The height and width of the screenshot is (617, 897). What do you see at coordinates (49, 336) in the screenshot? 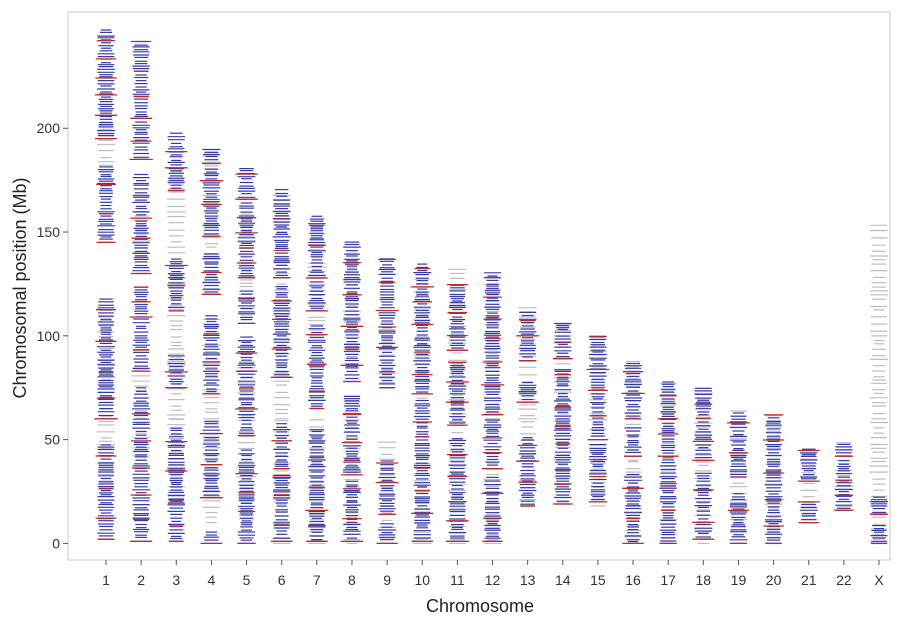
I see `y-tick-label: 100` at bounding box center [49, 336].